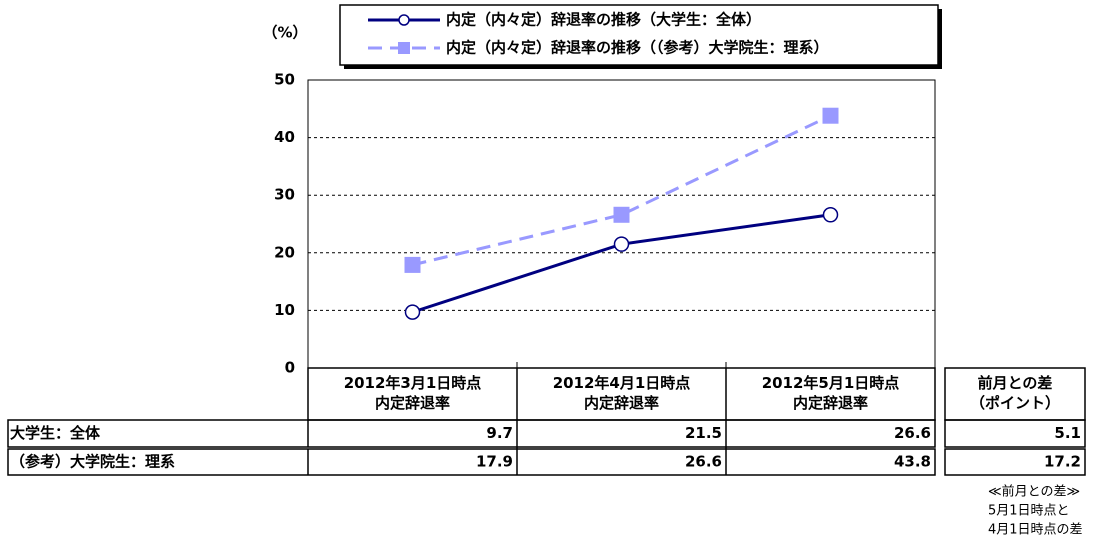  Describe the element at coordinates (1015, 383) in the screenshot. I see `diff-header-line: 前月との差` at that location.